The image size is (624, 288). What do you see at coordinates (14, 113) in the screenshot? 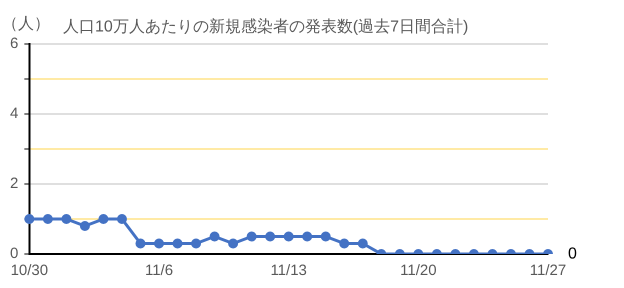
I see `y-tick-label: 4` at bounding box center [14, 113].